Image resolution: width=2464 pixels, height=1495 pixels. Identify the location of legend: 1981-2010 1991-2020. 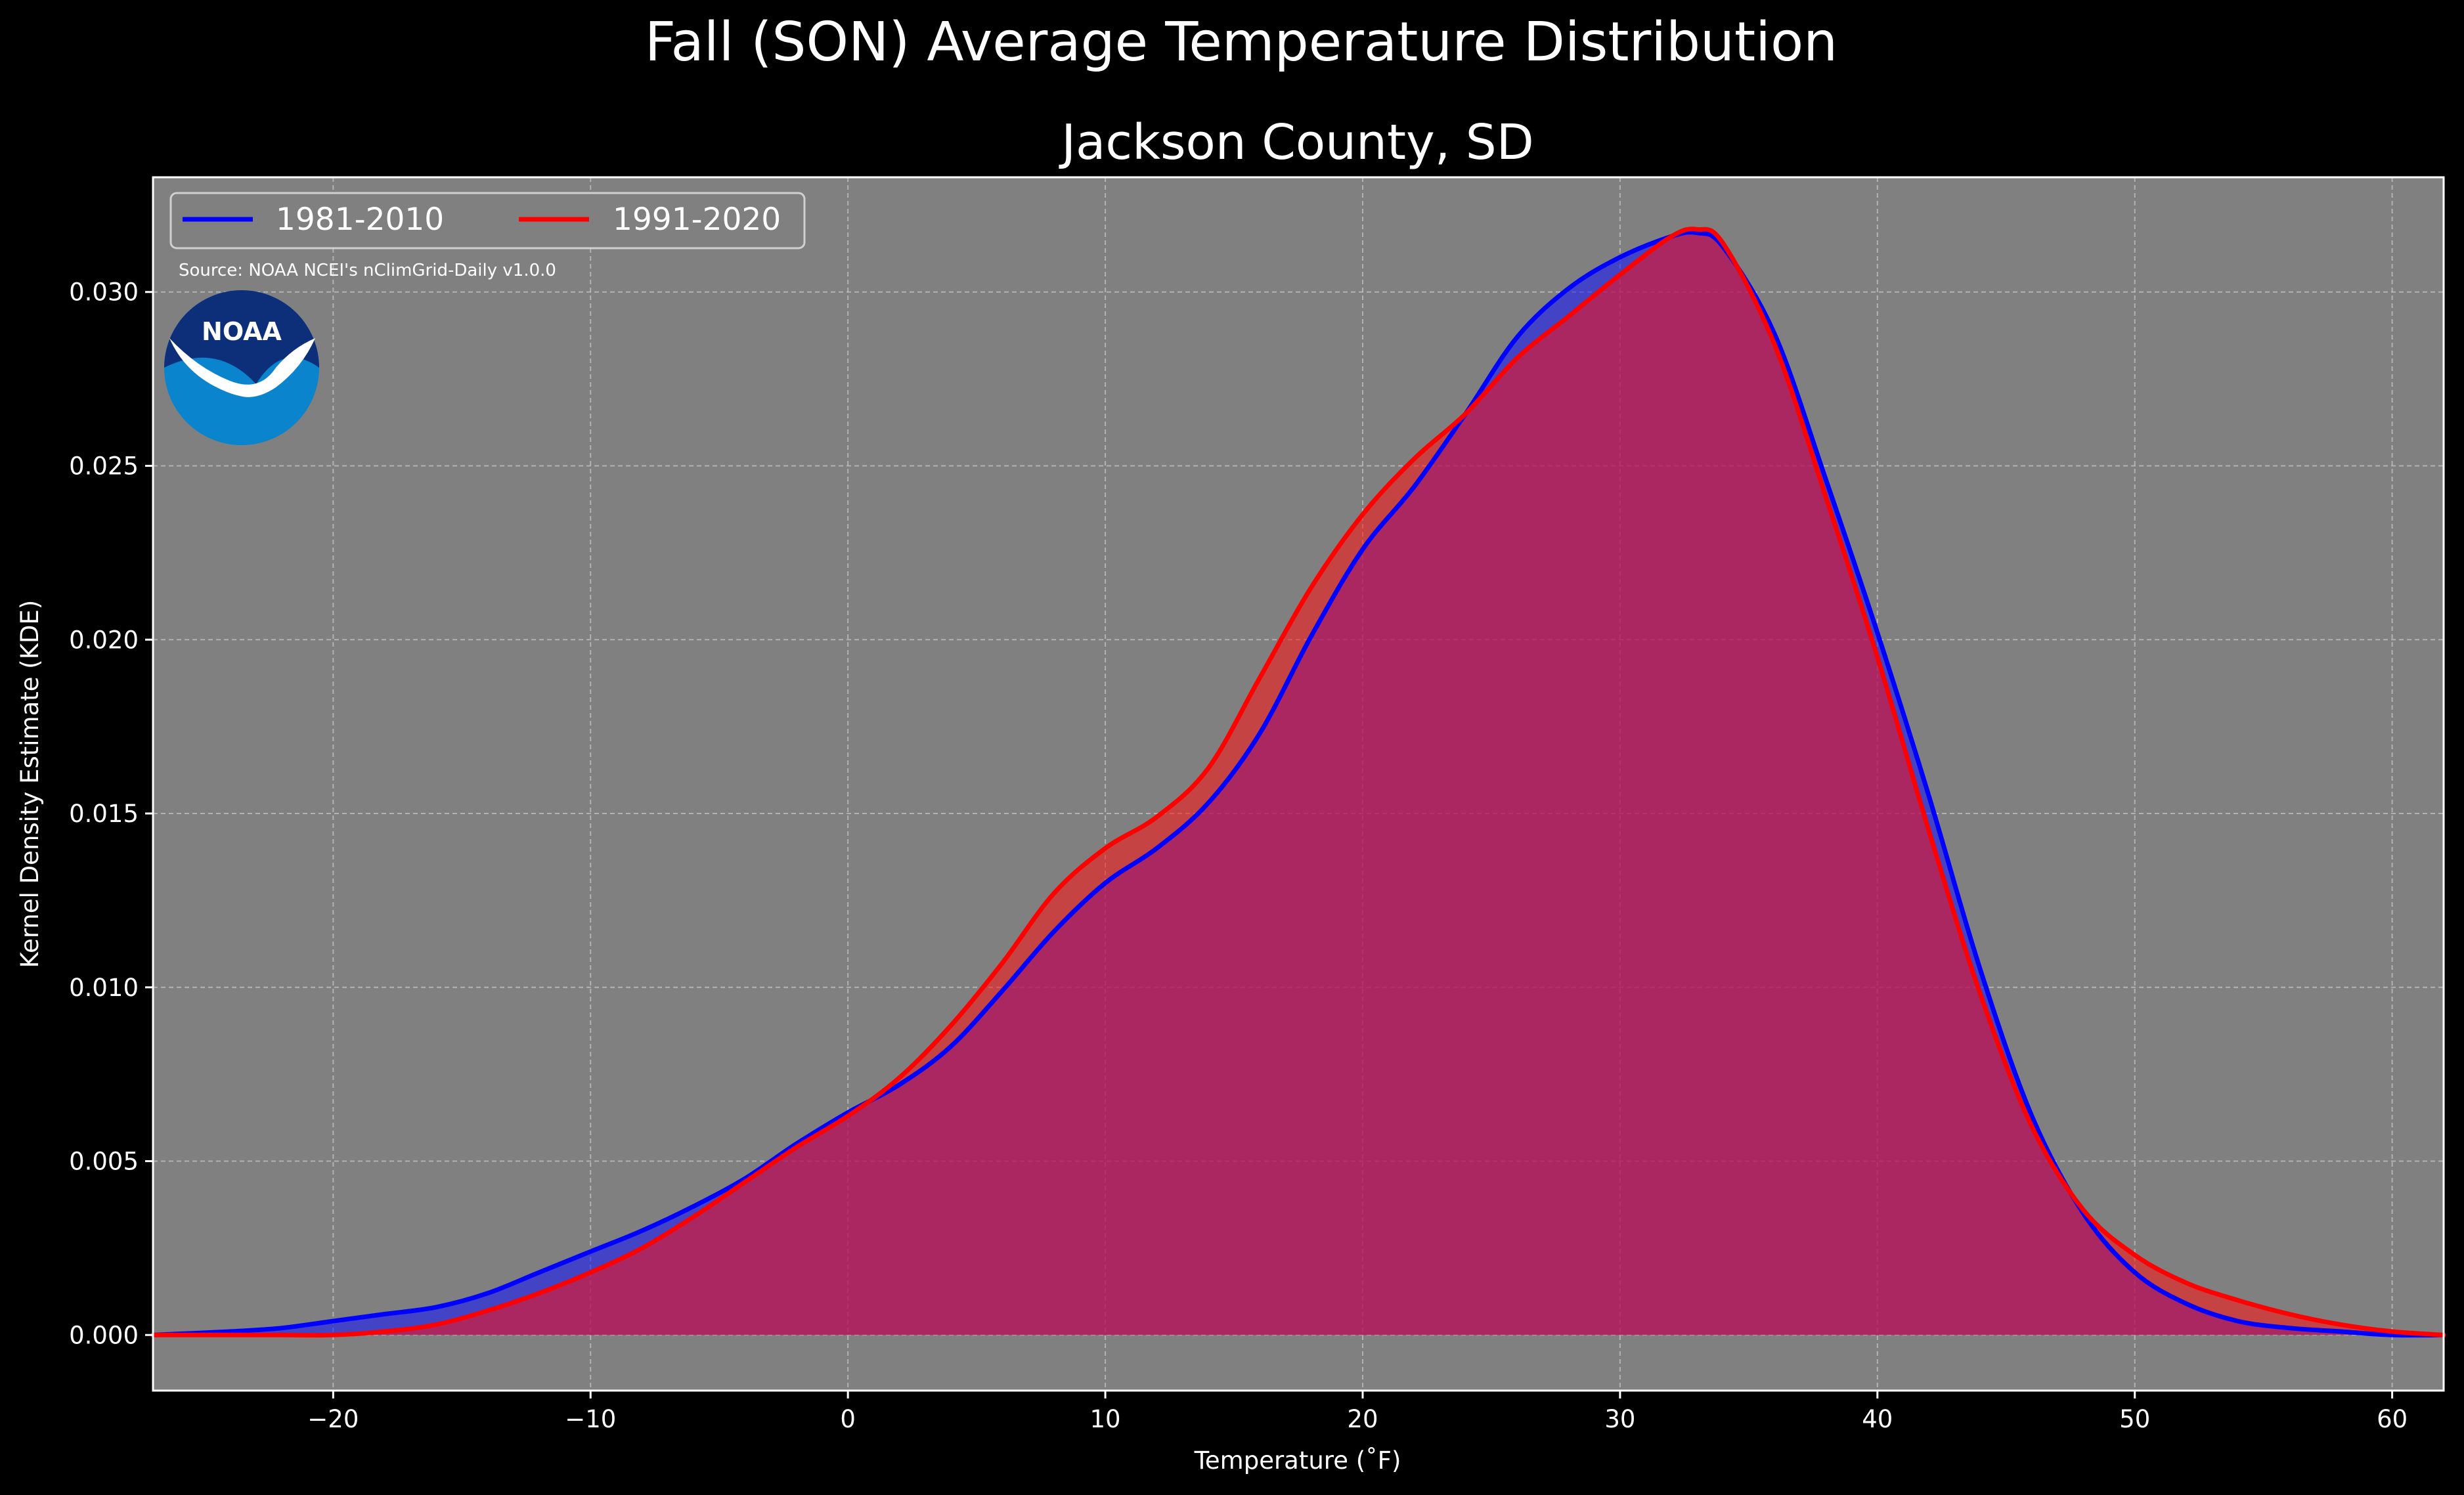
(488, 220).